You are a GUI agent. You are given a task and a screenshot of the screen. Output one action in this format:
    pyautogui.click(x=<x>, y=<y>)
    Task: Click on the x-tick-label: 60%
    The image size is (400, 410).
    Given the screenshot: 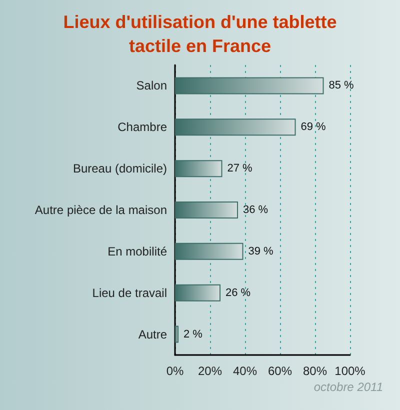 What is the action you would take?
    pyautogui.click(x=280, y=371)
    